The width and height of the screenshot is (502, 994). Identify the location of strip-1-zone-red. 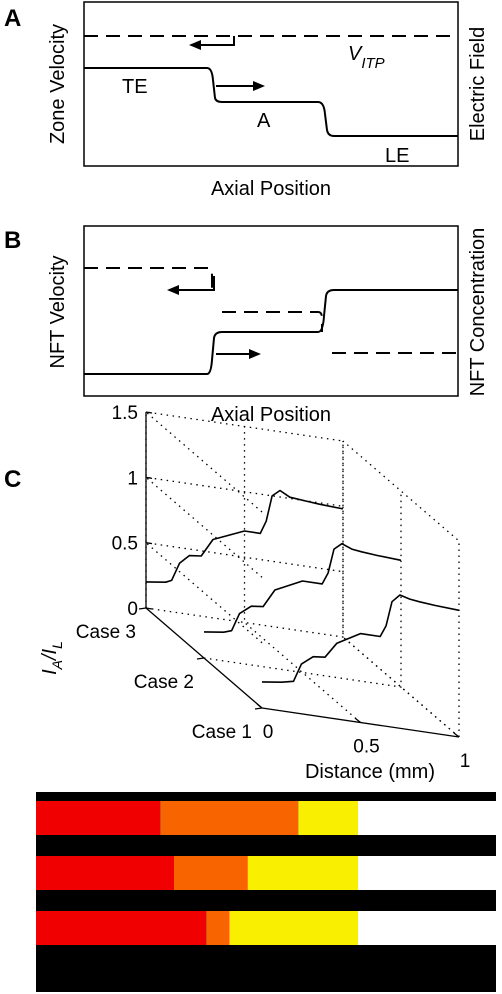
(98, 818).